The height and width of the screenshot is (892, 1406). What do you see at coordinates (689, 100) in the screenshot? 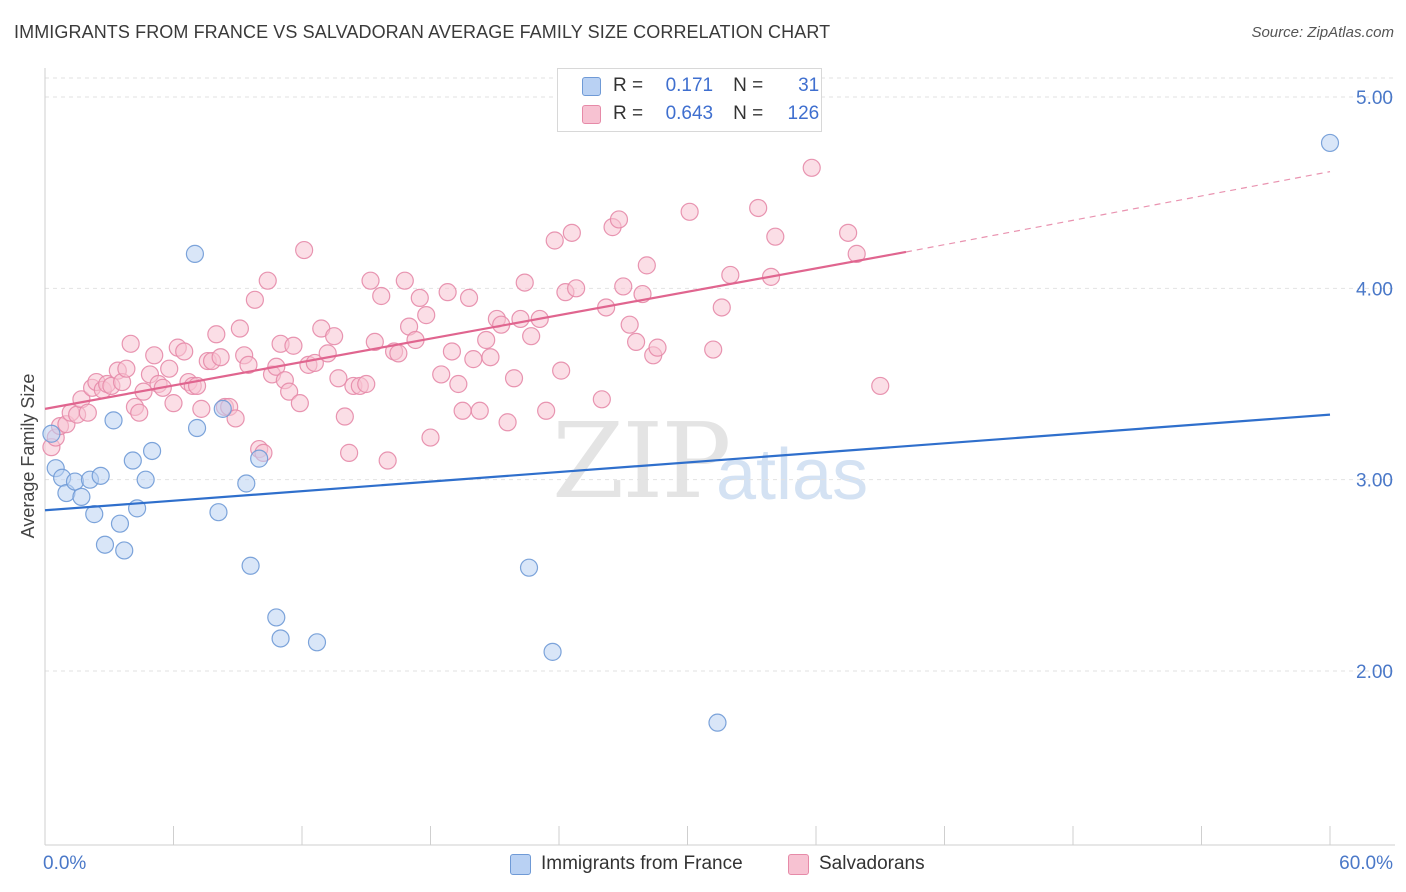
I see `correlation-legend: R = 0.171 N = 31 R = 0.643 N = 126` at bounding box center [689, 100].